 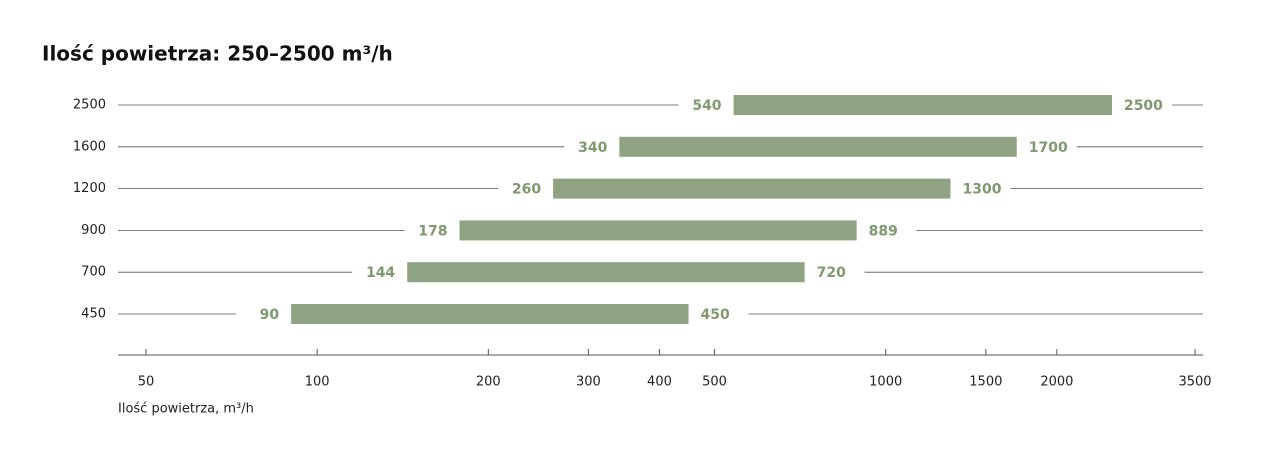 What do you see at coordinates (89, 105) in the screenshot?
I see `category-label: 2500` at bounding box center [89, 105].